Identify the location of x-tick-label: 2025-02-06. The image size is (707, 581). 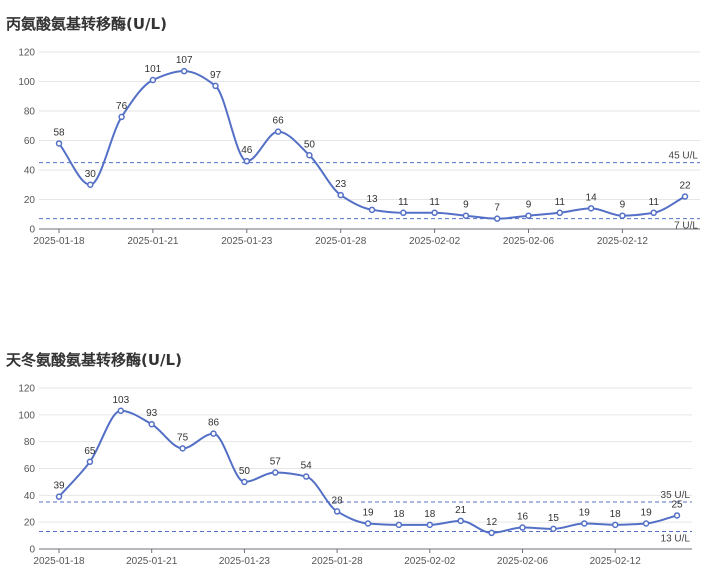
(529, 241).